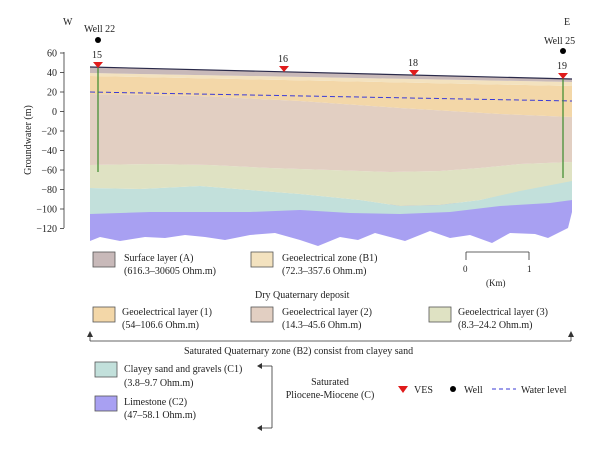 The height and width of the screenshot is (453, 600). Describe the element at coordinates (46, 210) in the screenshot. I see `y-tick-label: −100` at that location.